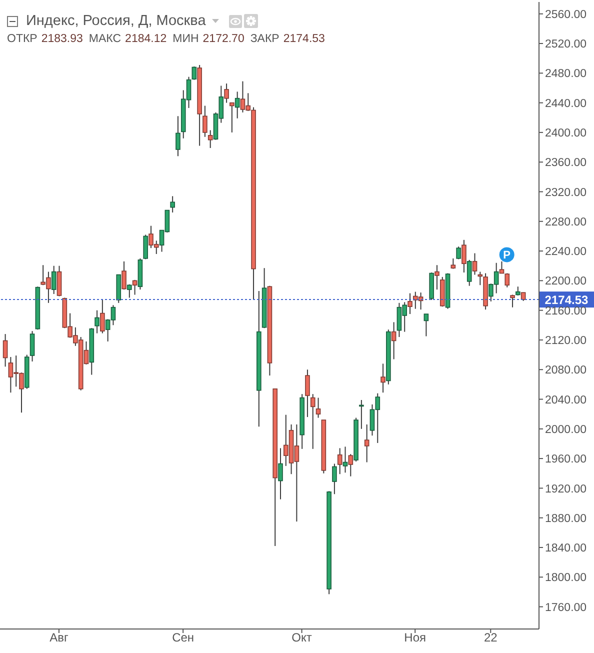 The width and height of the screenshot is (594, 653). What do you see at coordinates (566, 300) in the screenshot?
I see `ref-line-label: 2174.53` at bounding box center [566, 300].